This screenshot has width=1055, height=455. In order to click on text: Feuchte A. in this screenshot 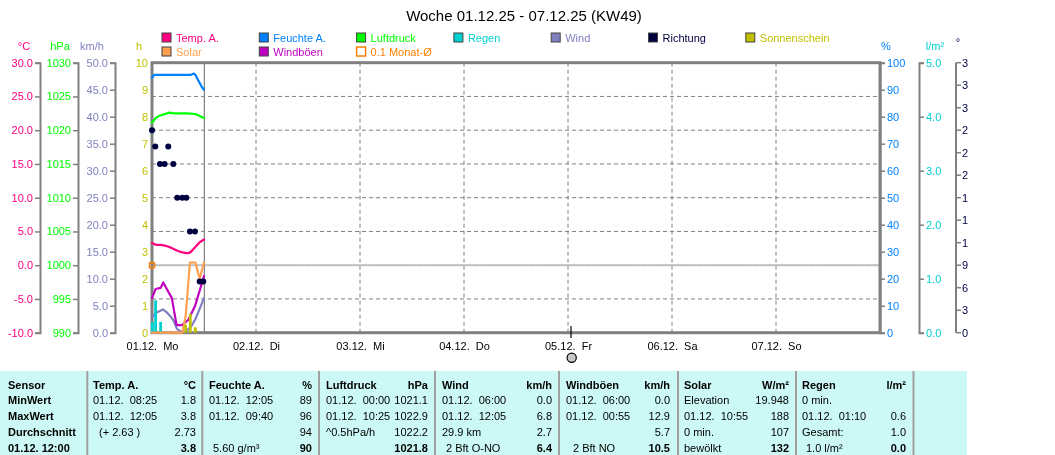, I will do `click(237, 384)`.